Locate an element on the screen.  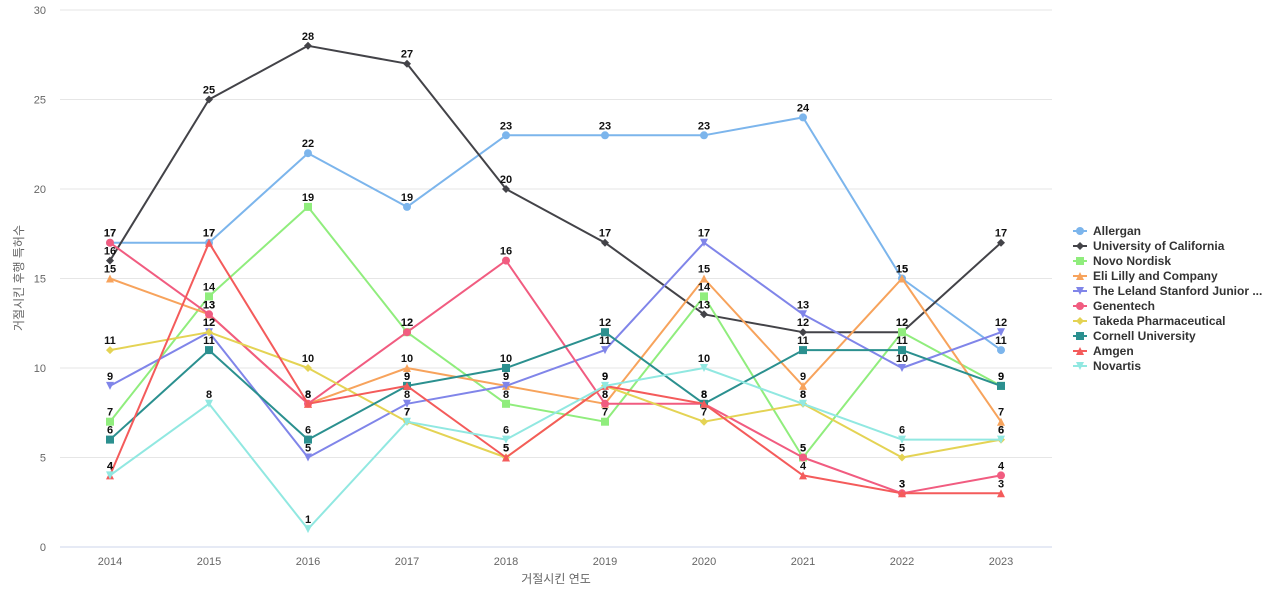
legend-item: Allergan is located at coordinates (1107, 231).